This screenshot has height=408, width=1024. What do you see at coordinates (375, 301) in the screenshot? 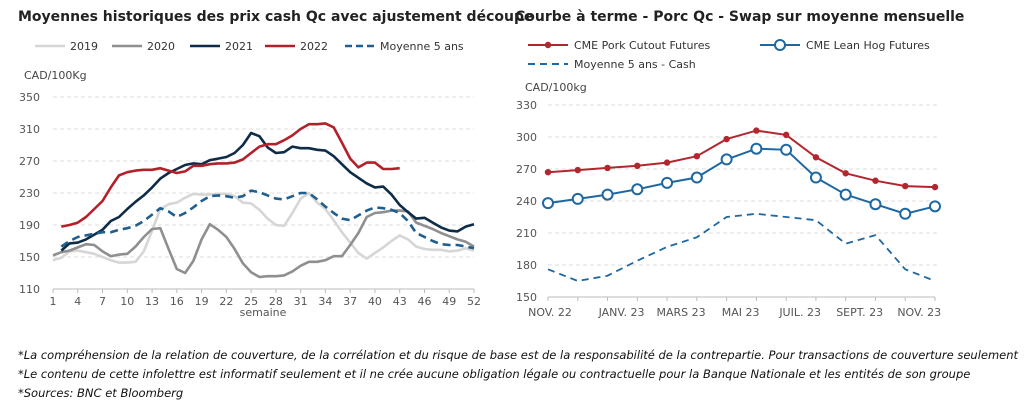
I see `x-tick-label: 40` at bounding box center [375, 301].